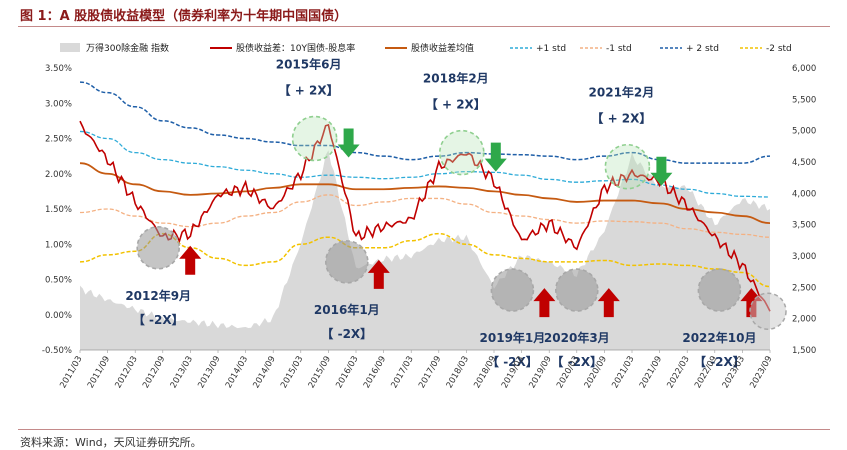 The image size is (847, 450). What do you see at coordinates (320, 373) in the screenshot?
I see `x-tick-9: 2015/09` at bounding box center [320, 373].